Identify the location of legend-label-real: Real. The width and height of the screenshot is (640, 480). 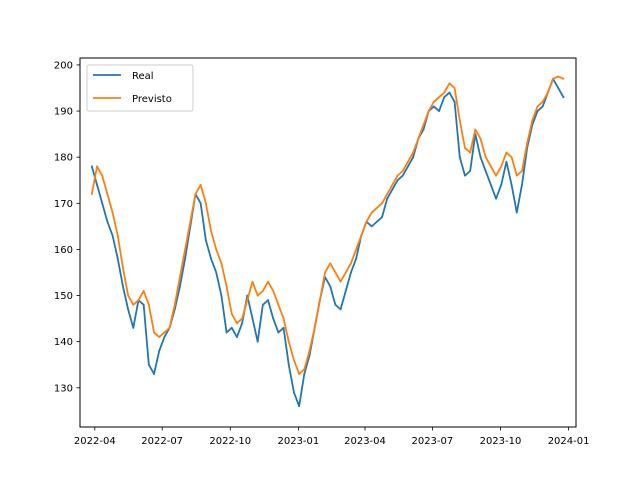
(143, 76).